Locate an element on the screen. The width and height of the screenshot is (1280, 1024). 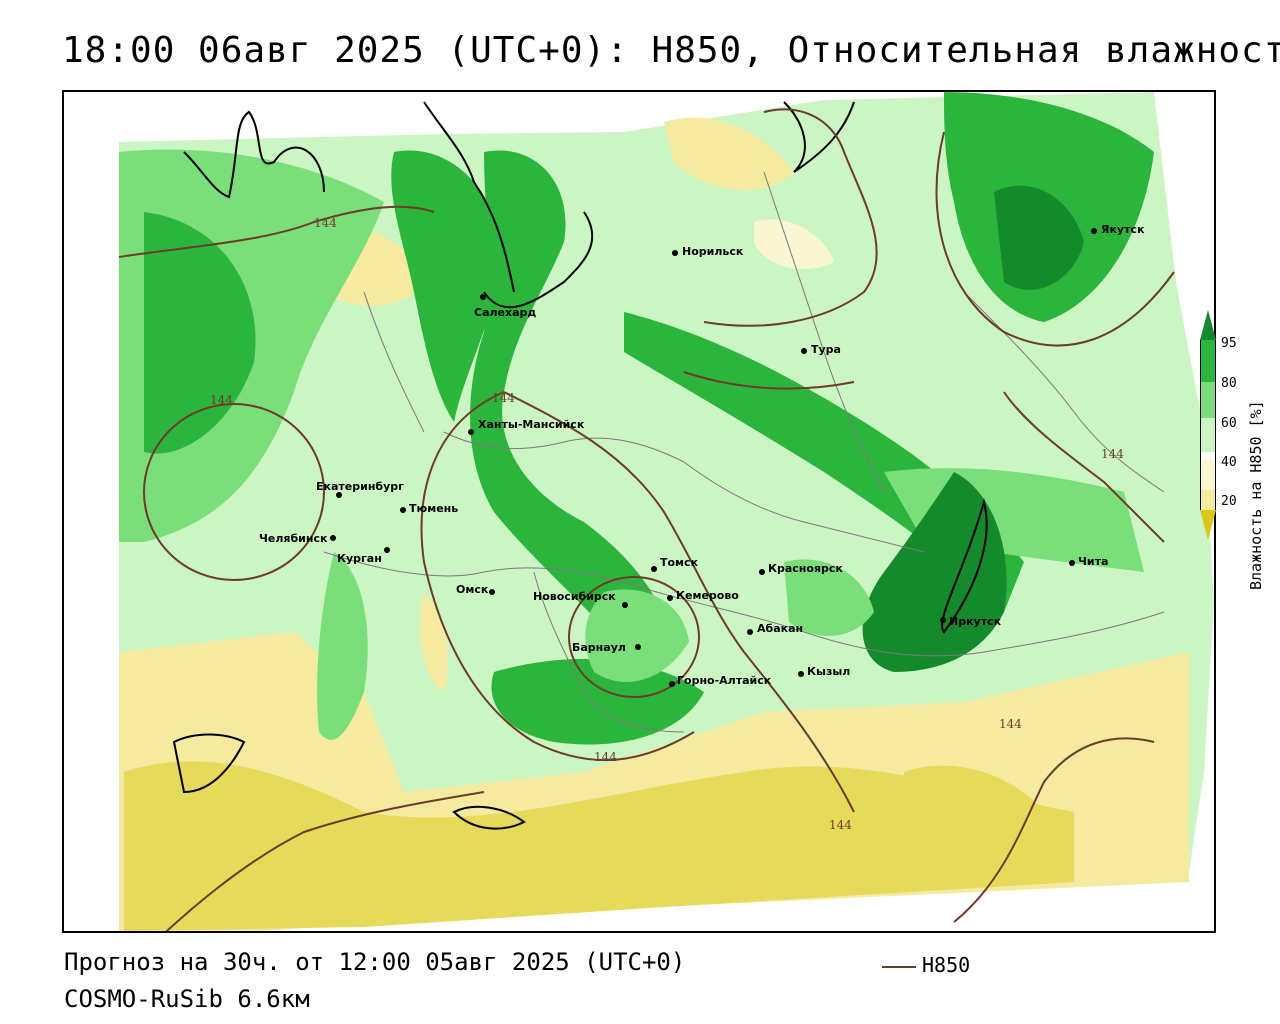
city-krasnoyarsk: Красноярск is located at coordinates (801, 568).